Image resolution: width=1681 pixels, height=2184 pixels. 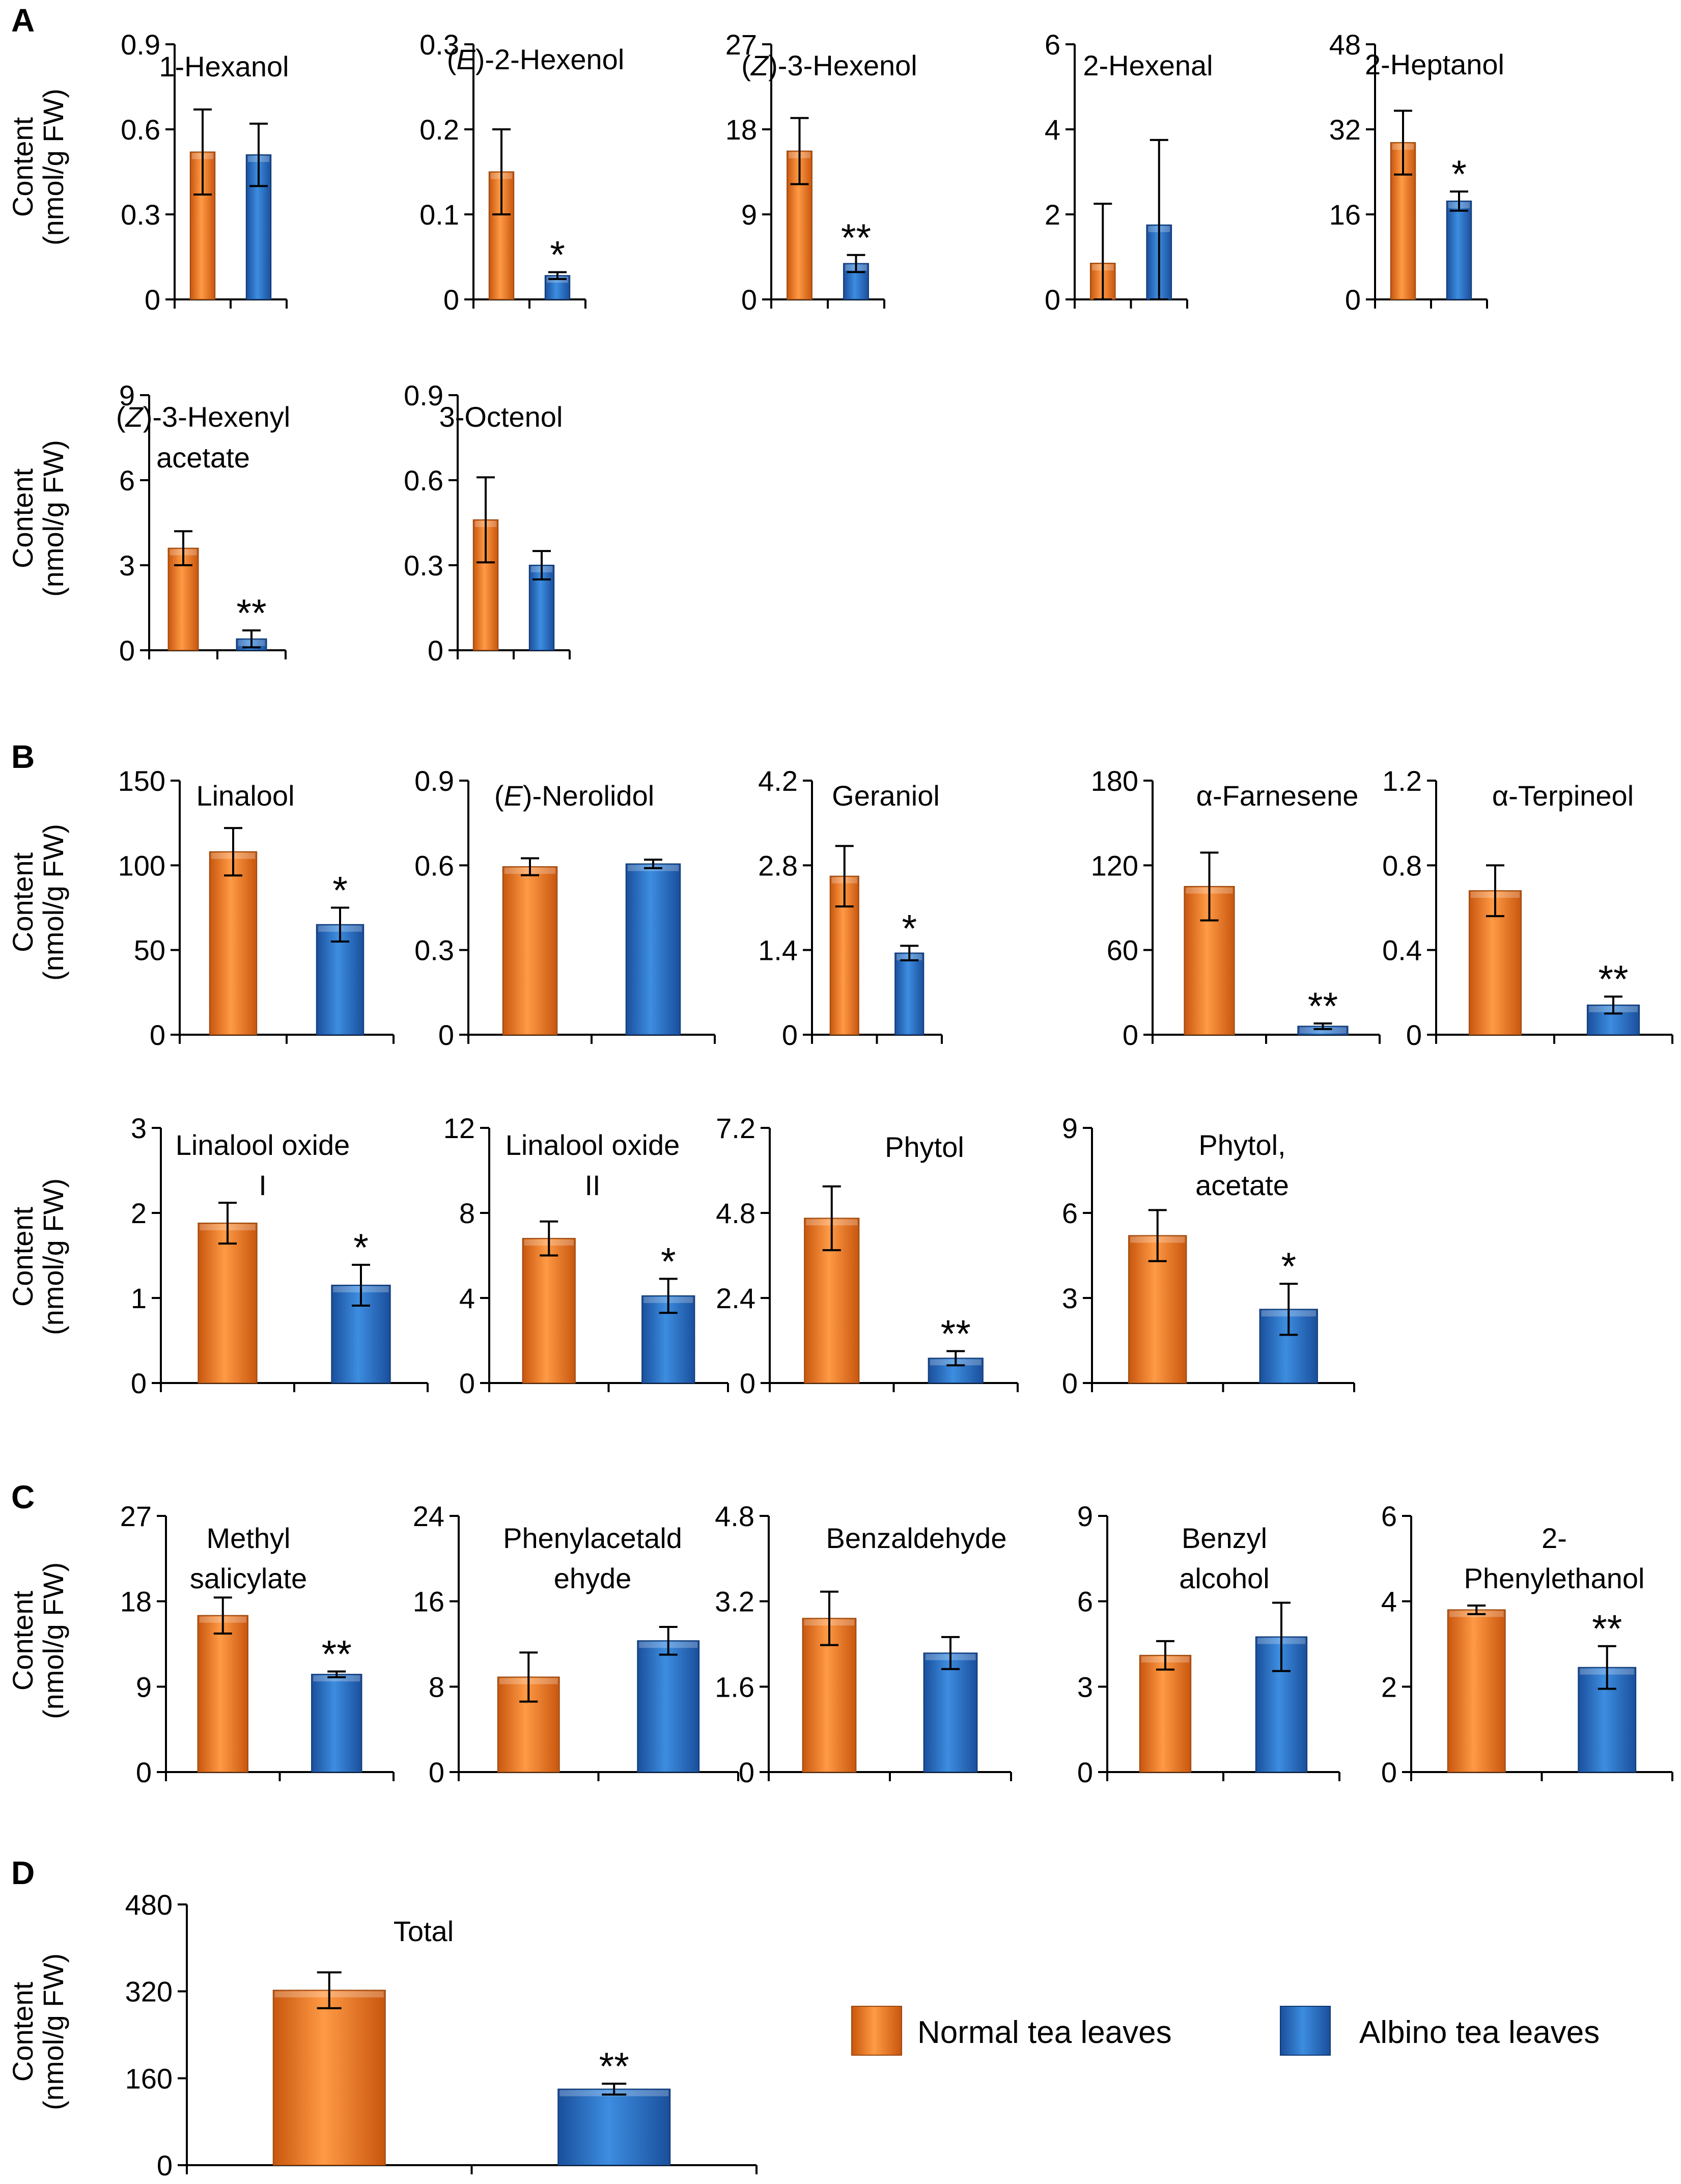 I want to click on y-tick-label: 160, so click(x=149, y=2078).